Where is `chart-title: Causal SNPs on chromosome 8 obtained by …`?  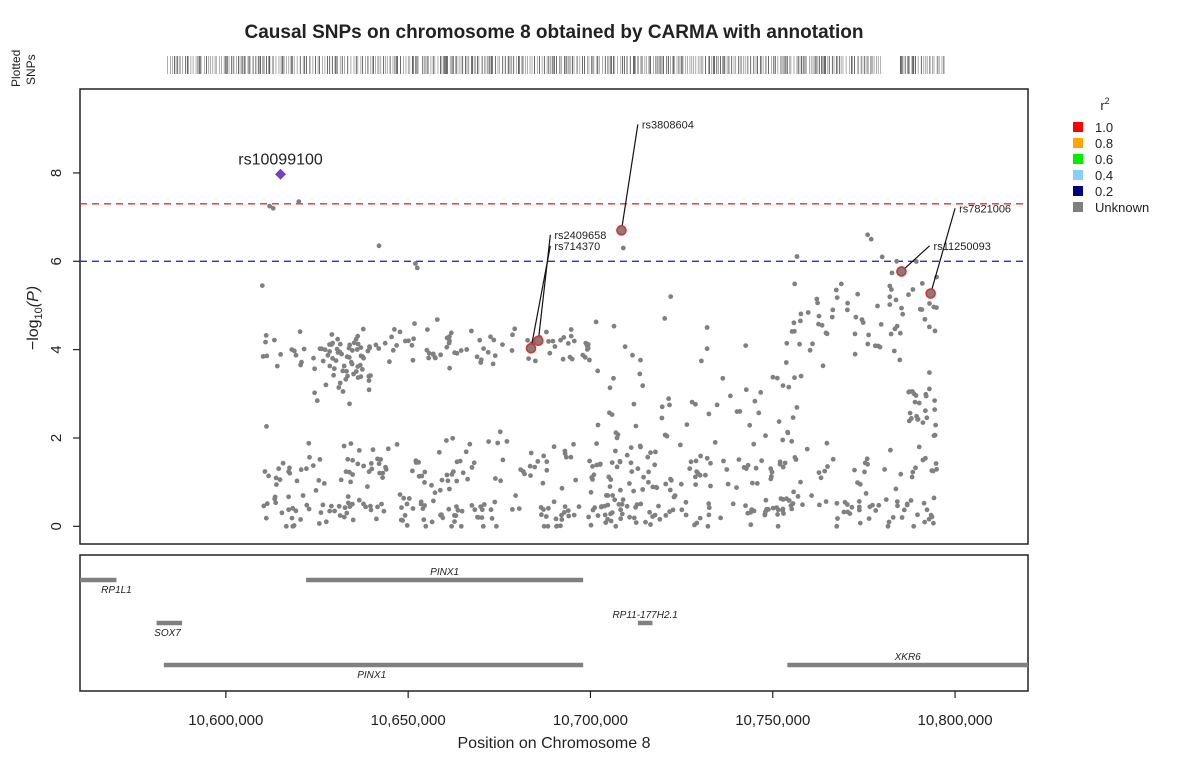
chart-title: Causal SNPs on chromosome 8 obtained by … is located at coordinates (554, 32).